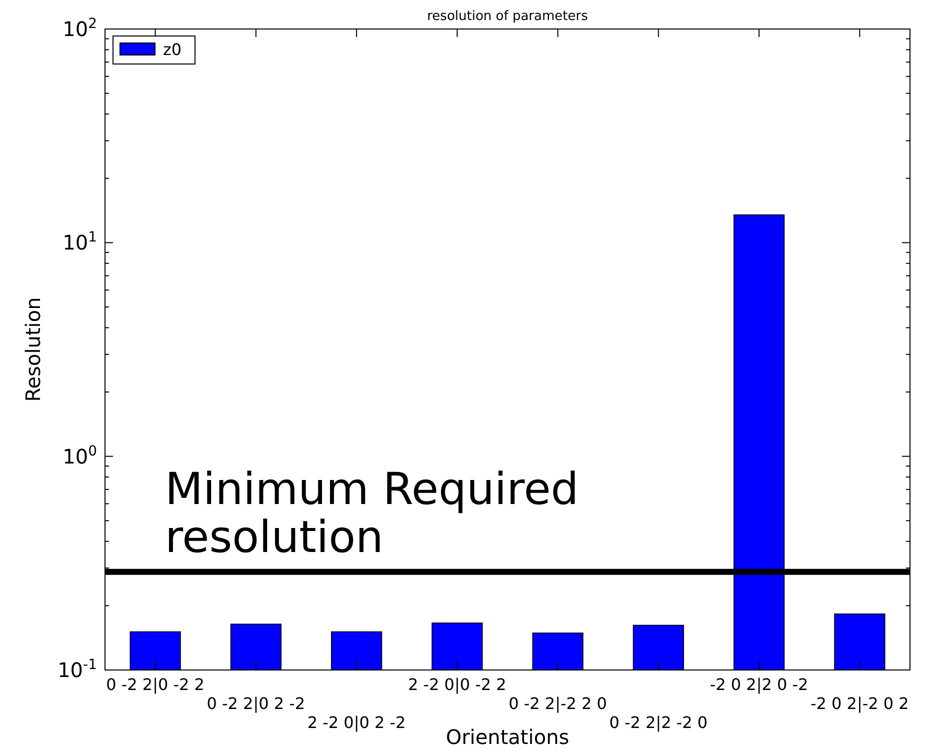 The image size is (925, 752). I want to click on y-tick-label: 10$^{2}$, so click(79, 28).